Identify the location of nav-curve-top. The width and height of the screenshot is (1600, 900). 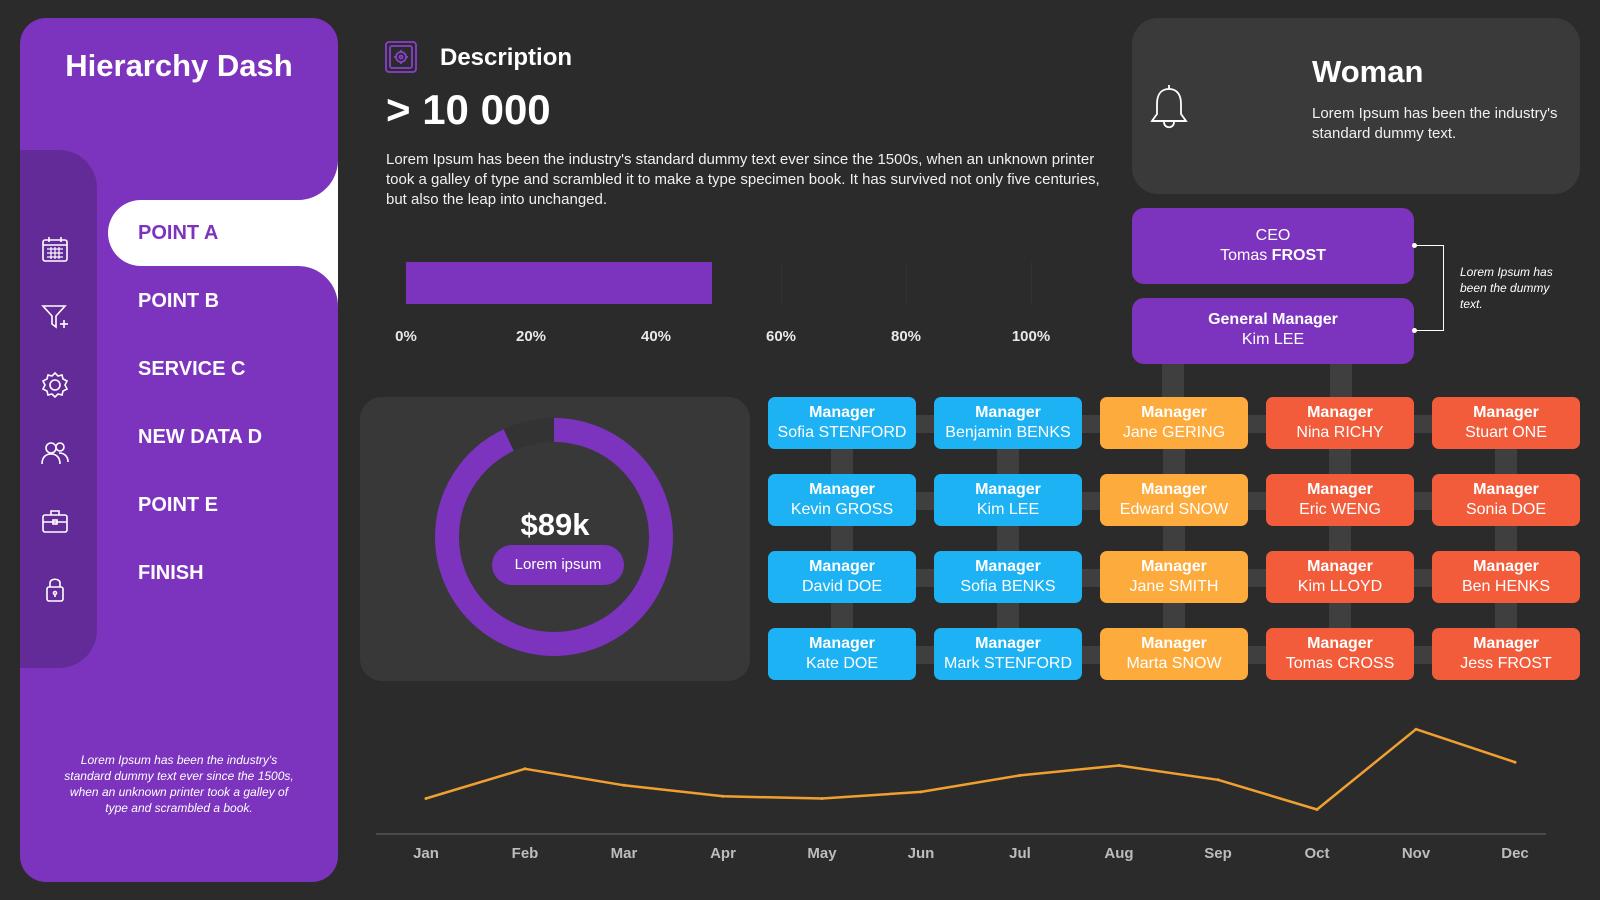
(303, 164).